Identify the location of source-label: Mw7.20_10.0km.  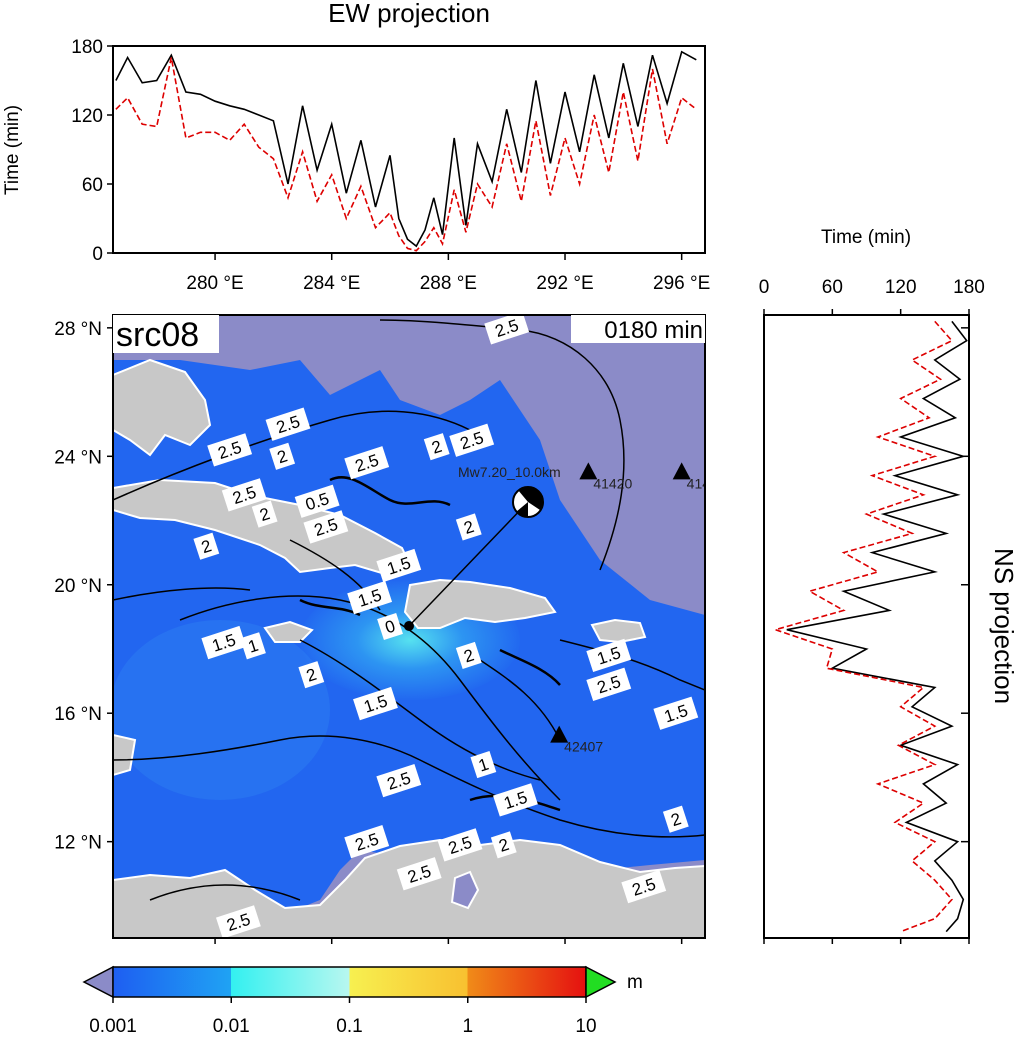
(509, 472).